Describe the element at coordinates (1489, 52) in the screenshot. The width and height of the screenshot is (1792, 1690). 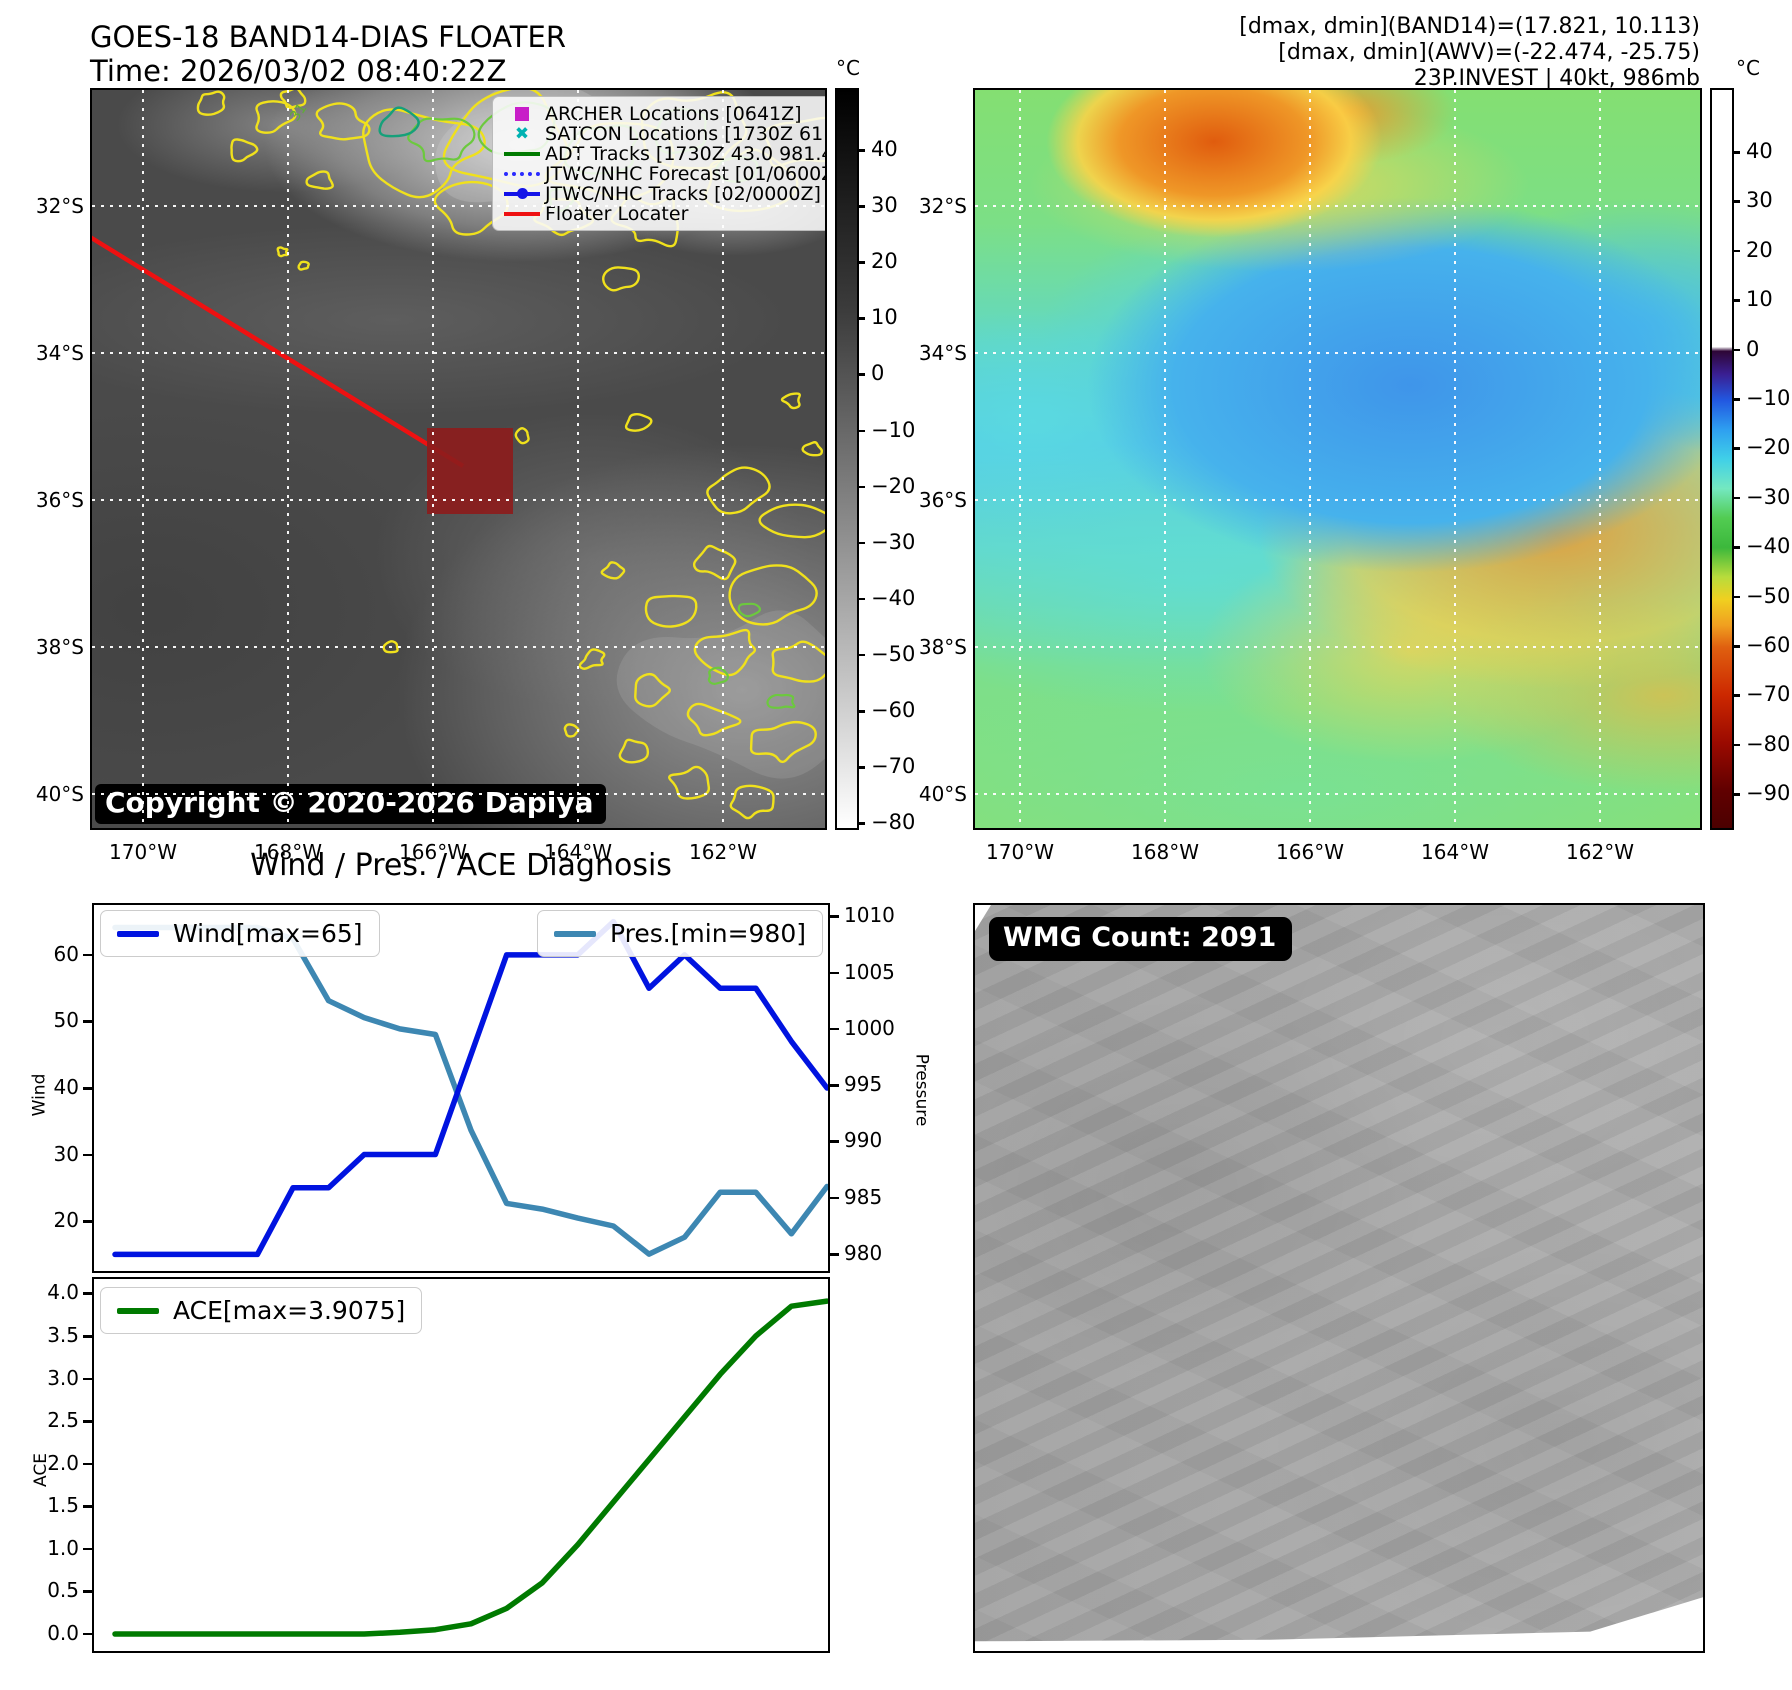
I see `annotation-awv: [dmax, dmin](AWV)=(-22.474, -25.75)` at that location.